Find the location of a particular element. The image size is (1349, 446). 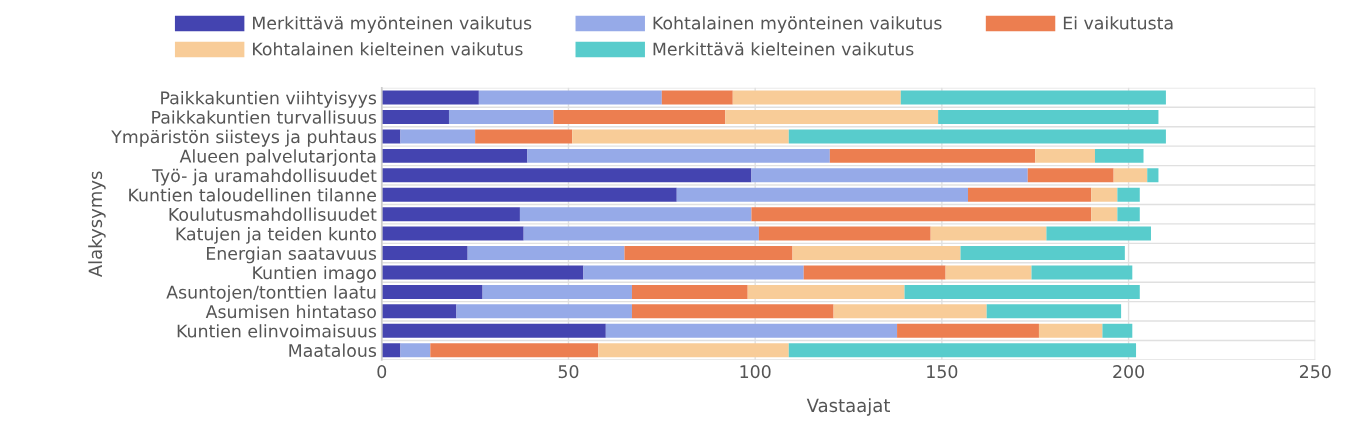

x-axis-title: Vastaajat is located at coordinates (848, 407).